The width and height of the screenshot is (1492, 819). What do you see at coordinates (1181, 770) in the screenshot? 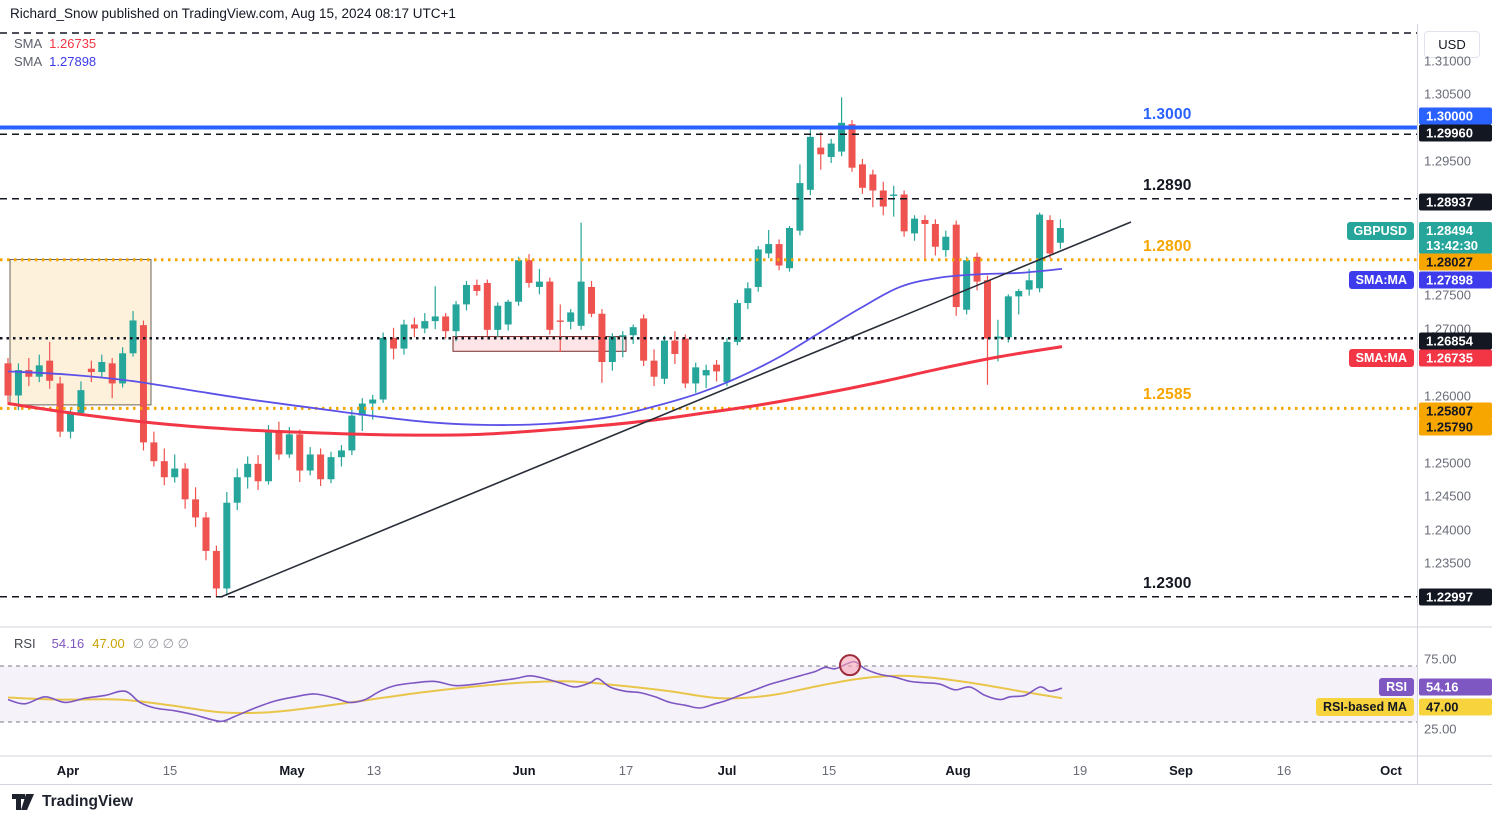
I see `x-axis-label-sep: Sep` at bounding box center [1181, 770].